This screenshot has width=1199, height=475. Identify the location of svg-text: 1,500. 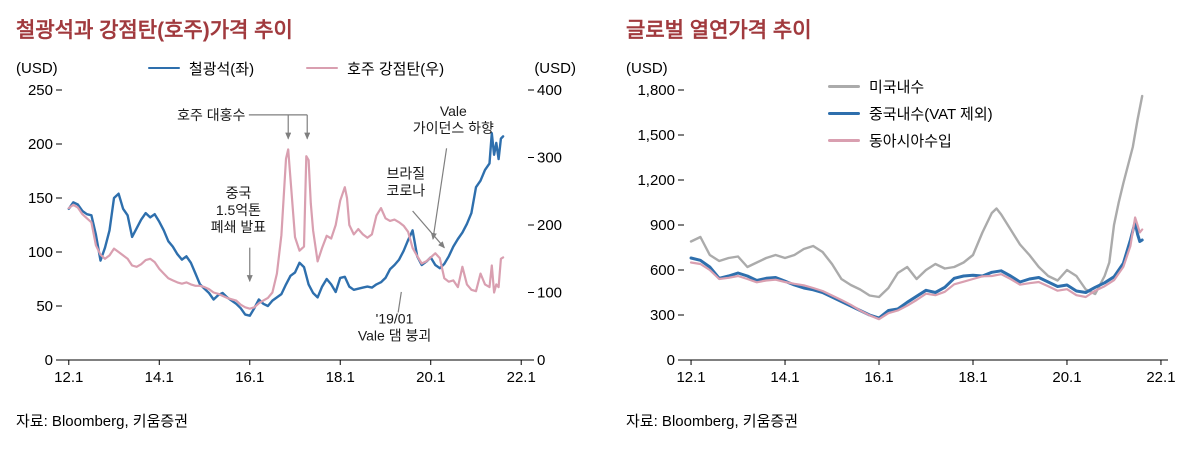
(656, 135).